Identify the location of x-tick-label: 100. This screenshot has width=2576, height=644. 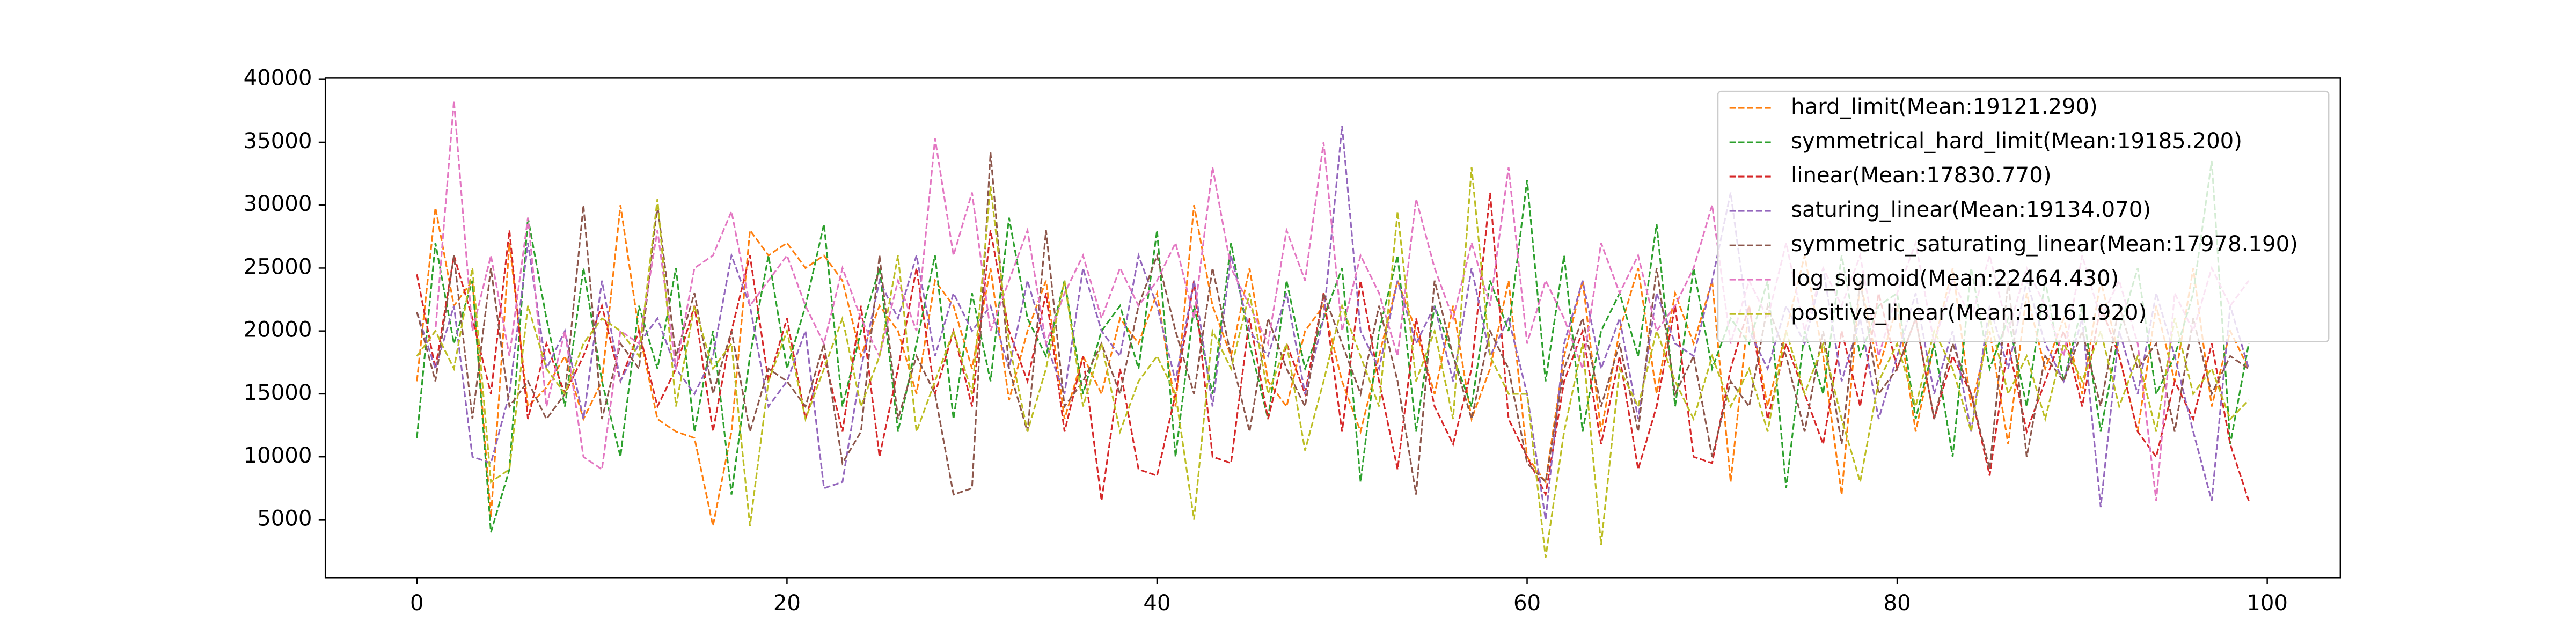
(2267, 603).